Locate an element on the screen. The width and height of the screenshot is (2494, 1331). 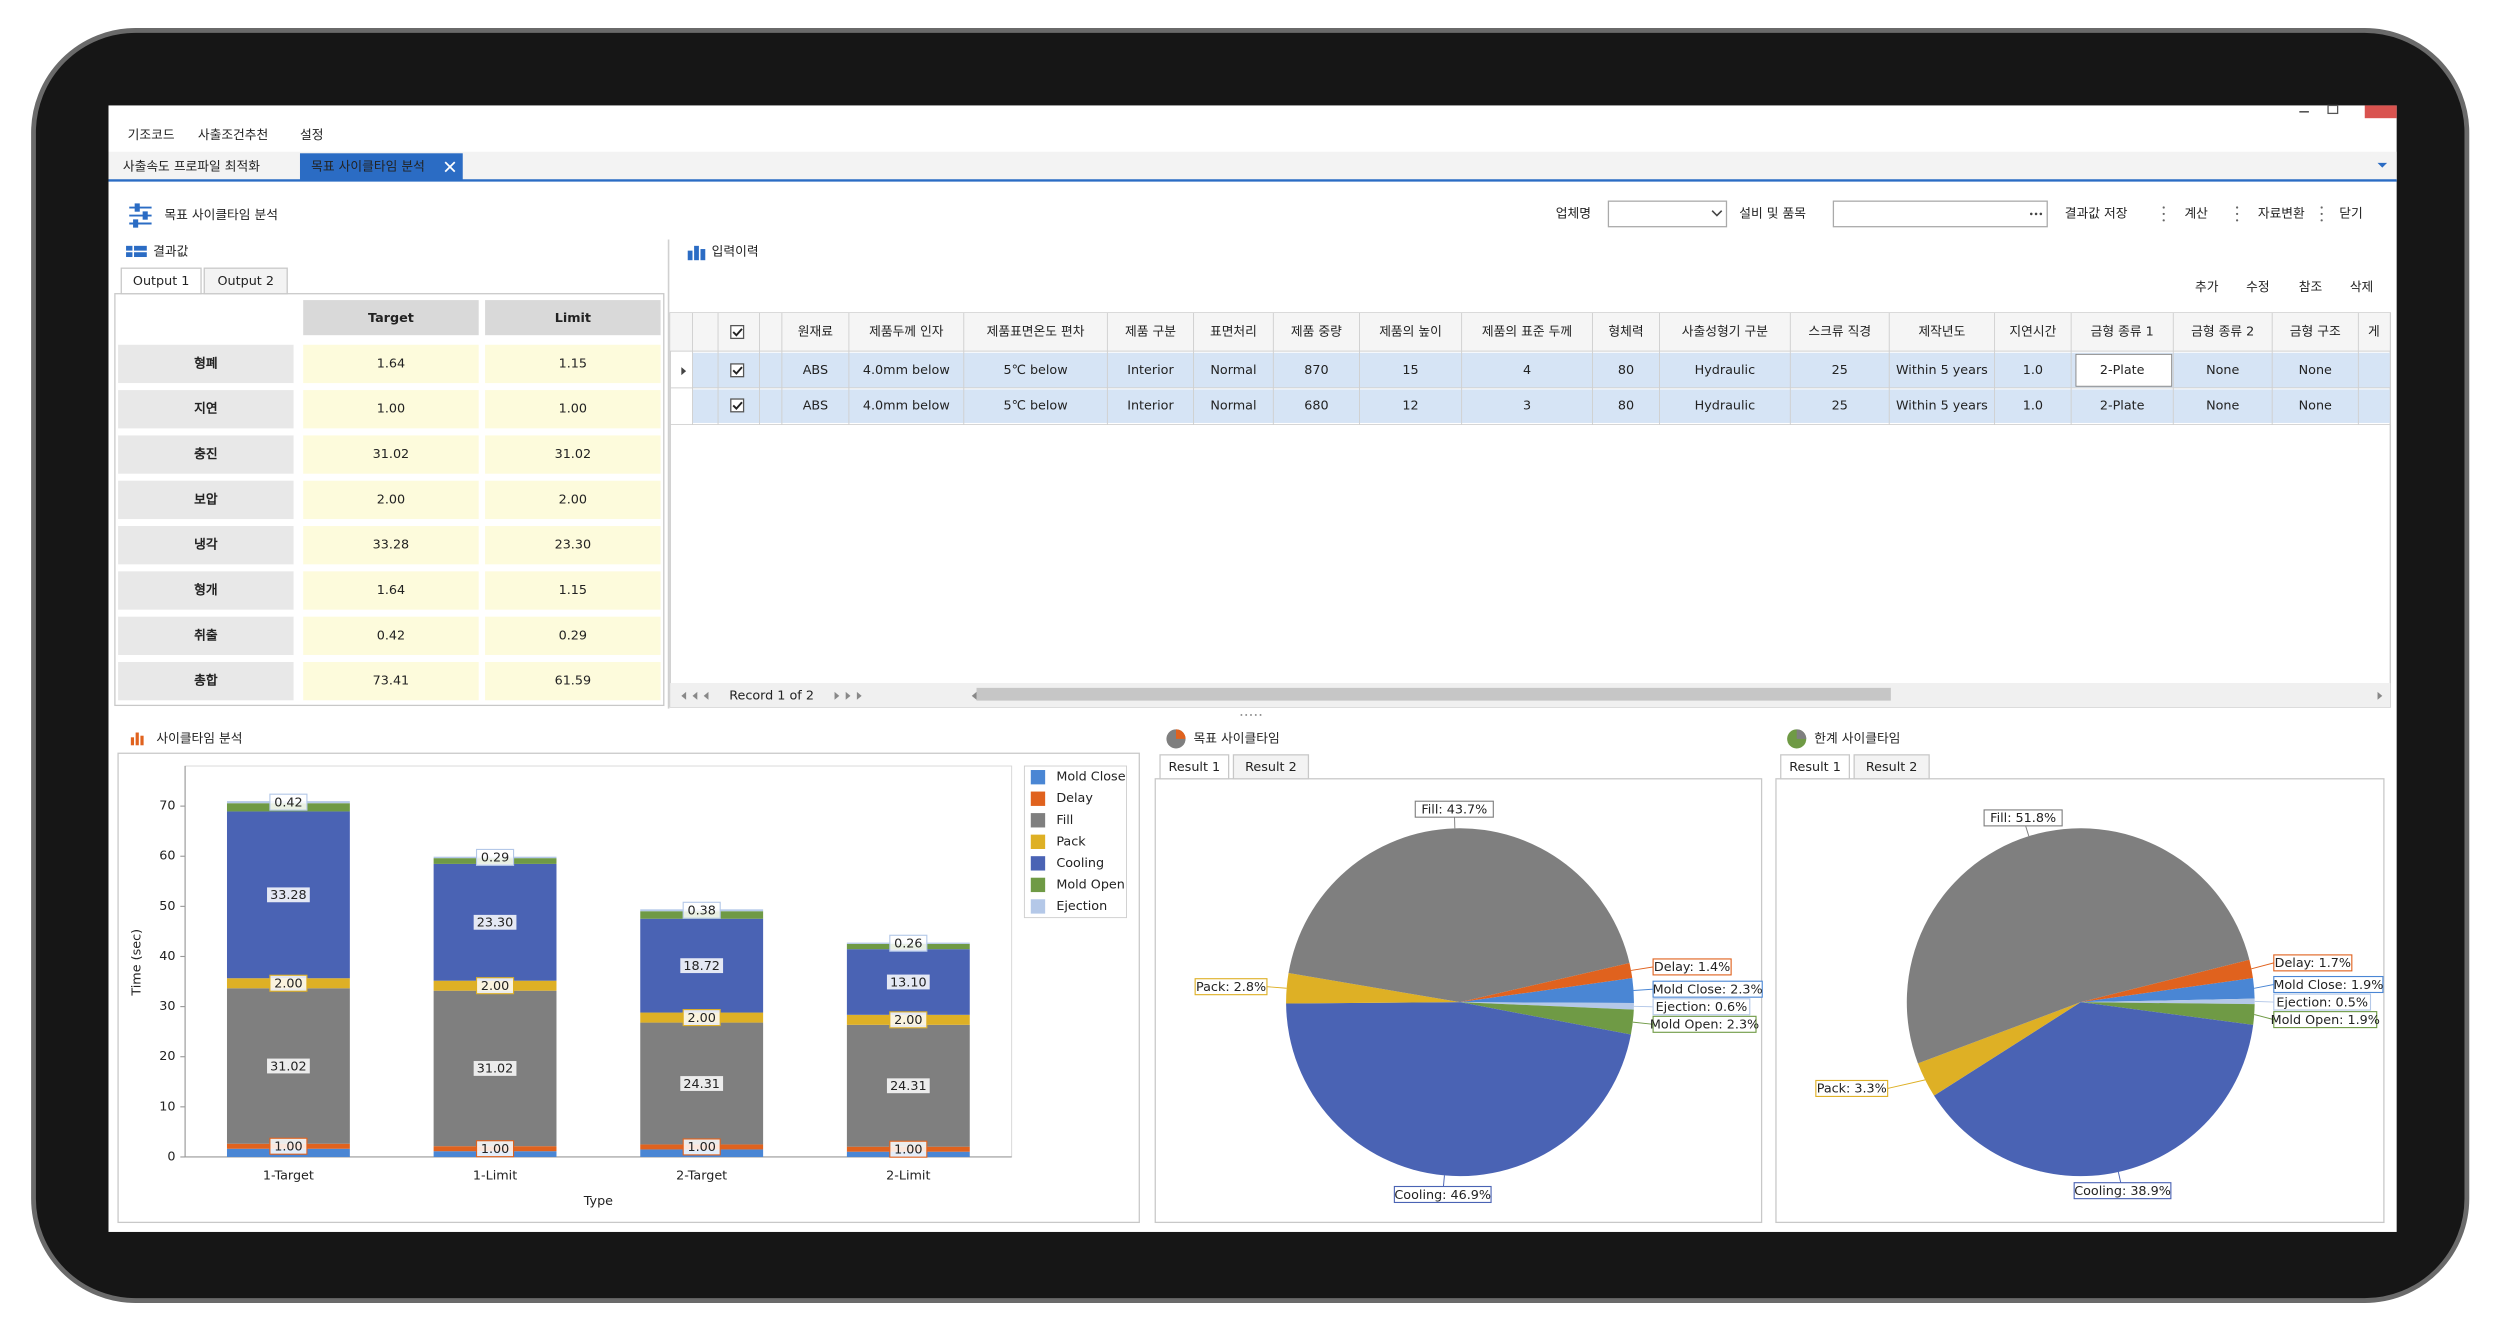
focused-cell is located at coordinates (2124, 370).